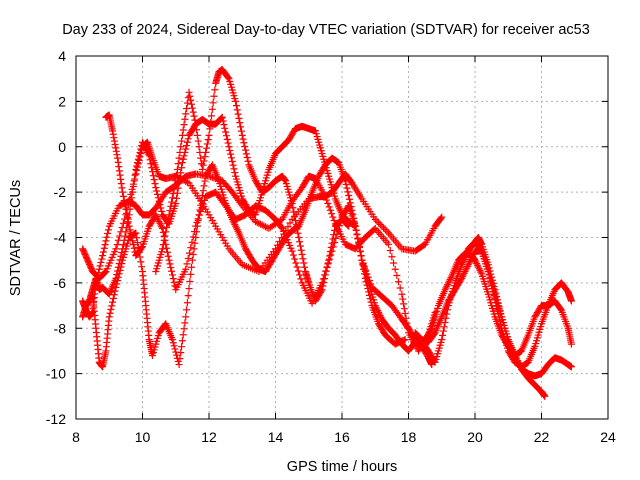 The image size is (640, 480). I want to click on x-tick-label: 20, so click(475, 437).